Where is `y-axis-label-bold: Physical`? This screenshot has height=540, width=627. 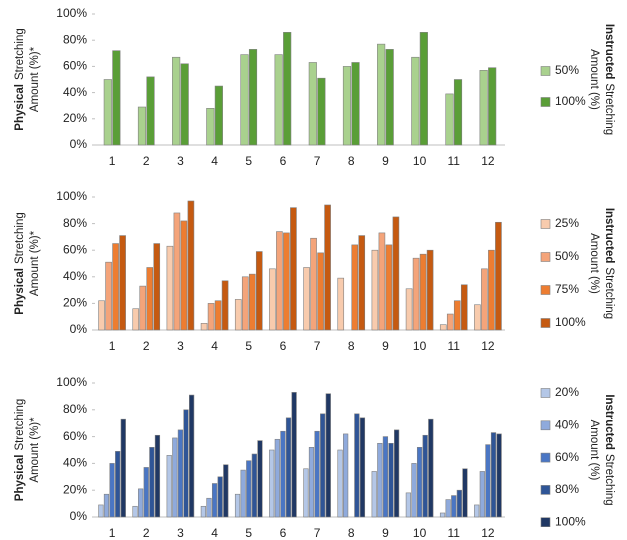
y-axis-label-bold: Physical is located at coordinates (20, 291).